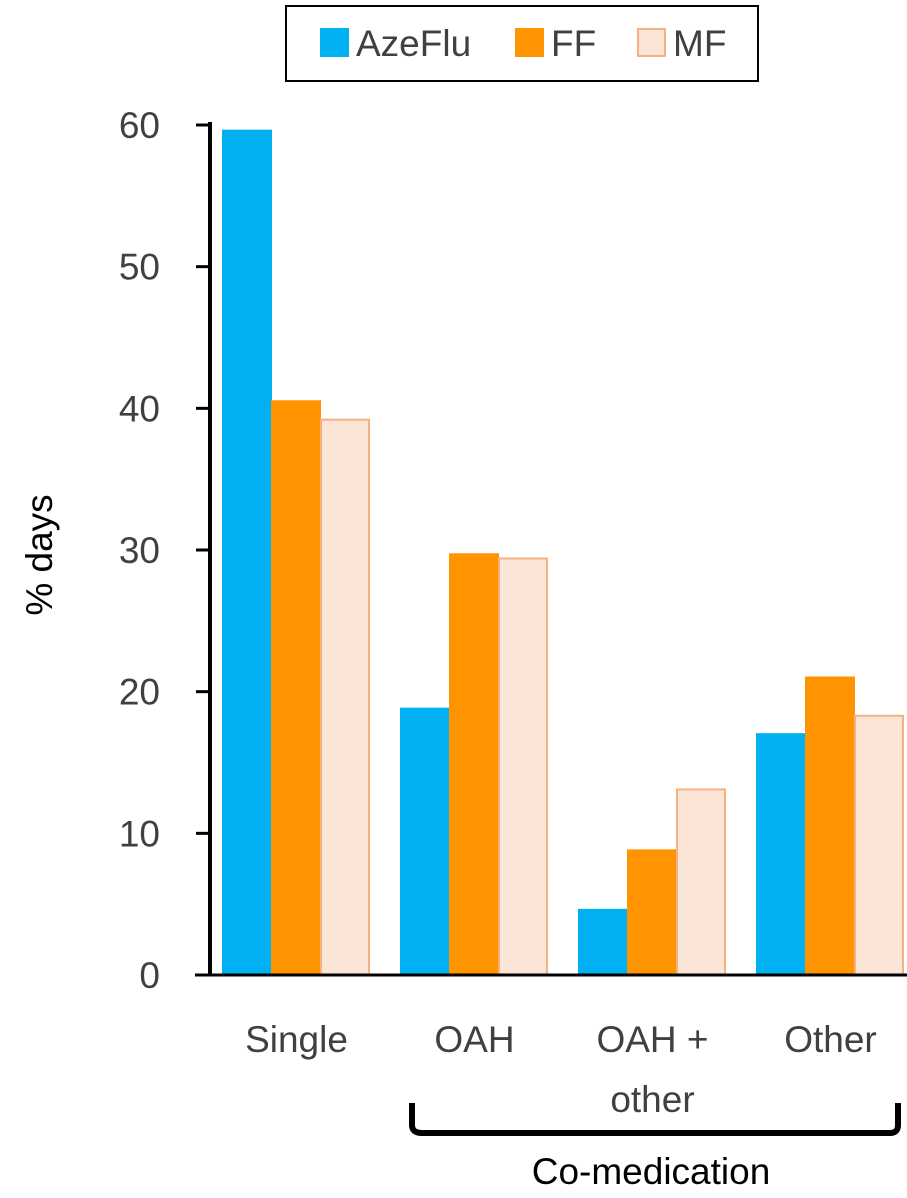 The height and width of the screenshot is (1198, 907). I want to click on co-medication-bracket, so click(655, 1119).